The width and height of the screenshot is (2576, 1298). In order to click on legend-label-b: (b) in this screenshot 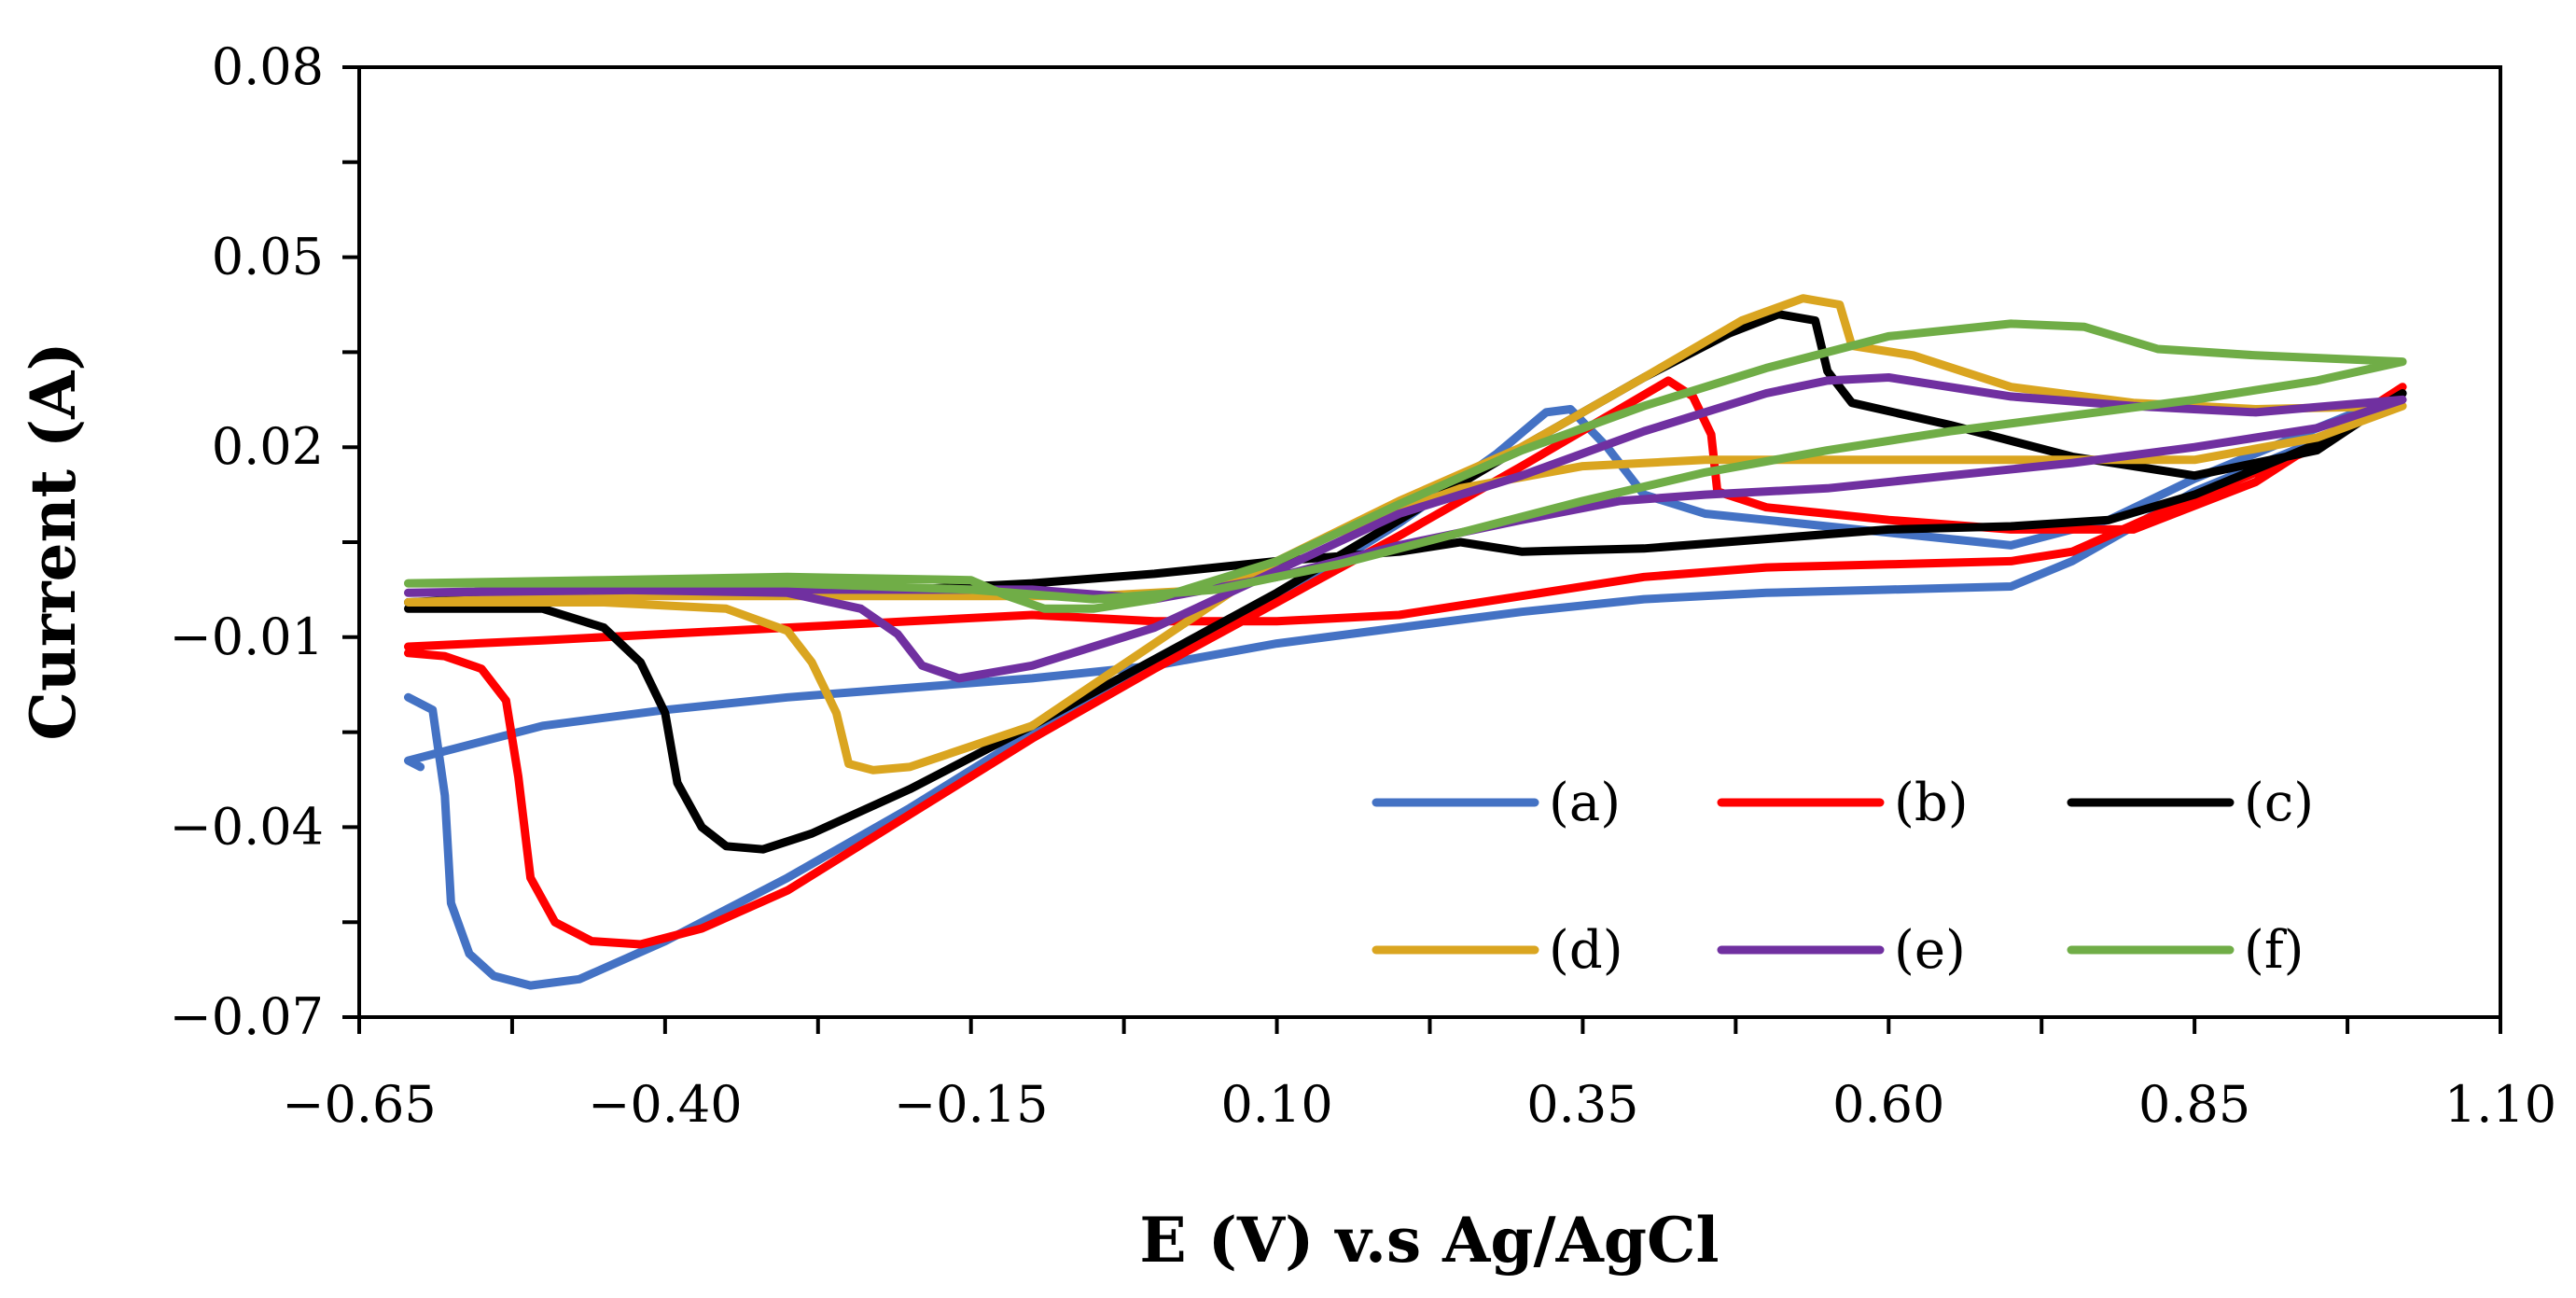, I will do `click(1931, 803)`.